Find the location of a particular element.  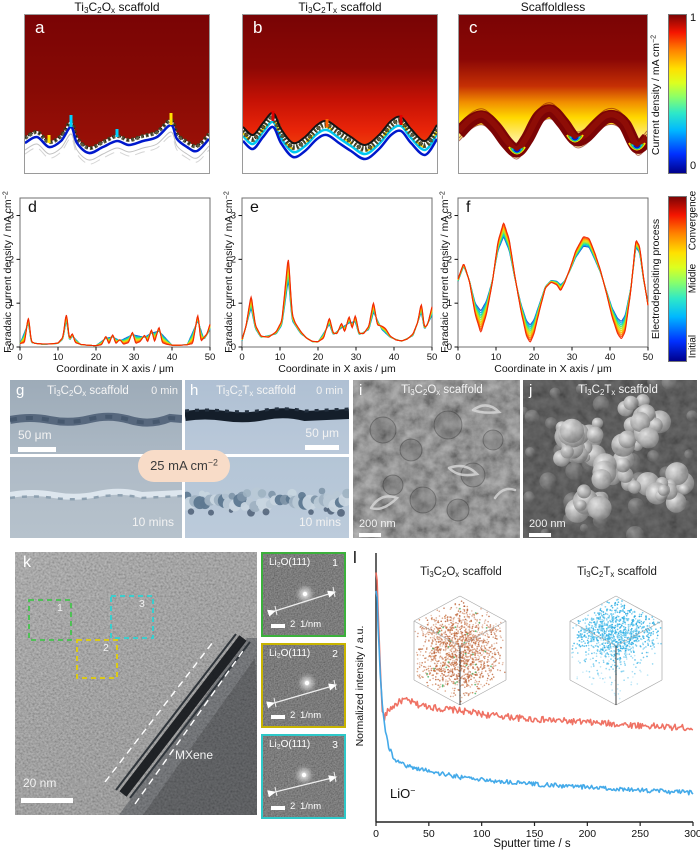

chart-d: 0 10 20 30 40 50 0 1 2 3 is located at coordinates (112, 280).